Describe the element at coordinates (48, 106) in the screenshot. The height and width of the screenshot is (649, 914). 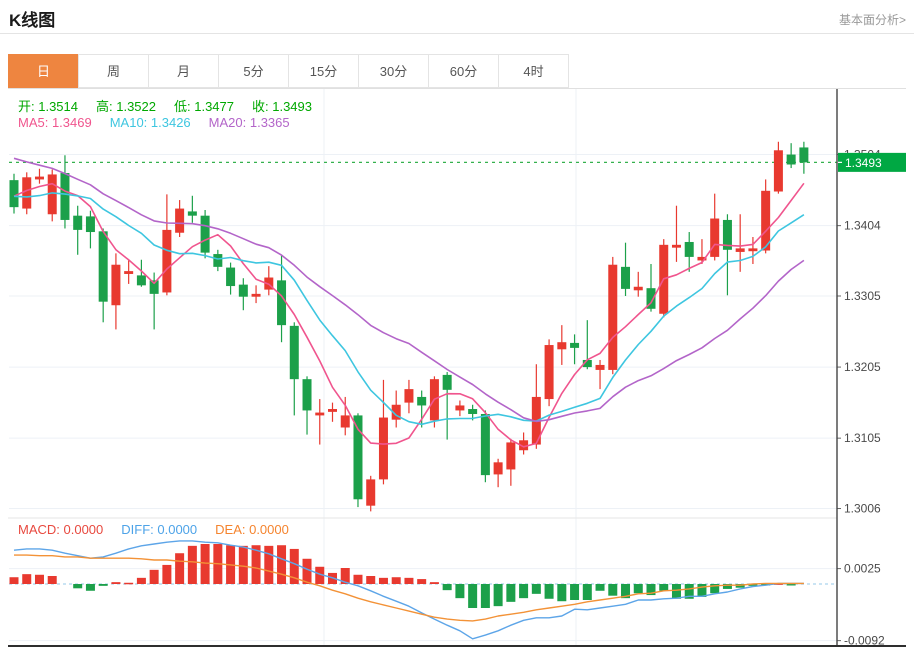
I see `ohlc-open: 开: 1.3514` at that location.